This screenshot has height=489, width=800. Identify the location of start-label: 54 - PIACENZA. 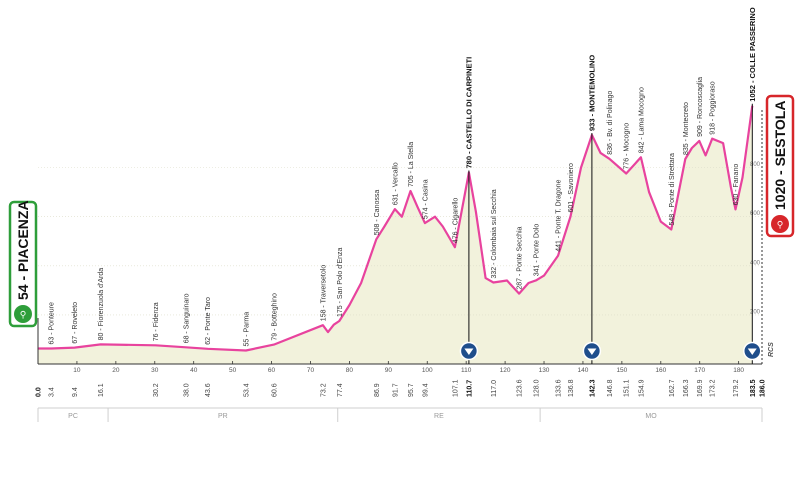
(23, 250).